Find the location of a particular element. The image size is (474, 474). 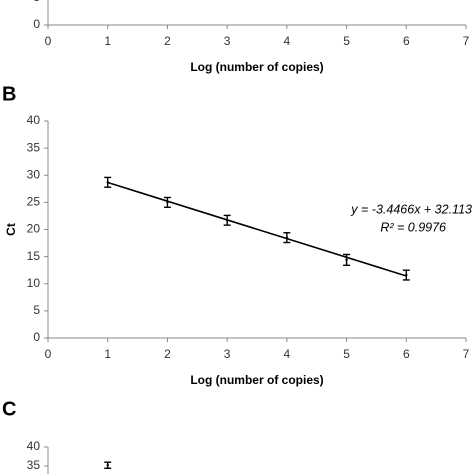

y-axis-label: Ct is located at coordinates (11, 229).